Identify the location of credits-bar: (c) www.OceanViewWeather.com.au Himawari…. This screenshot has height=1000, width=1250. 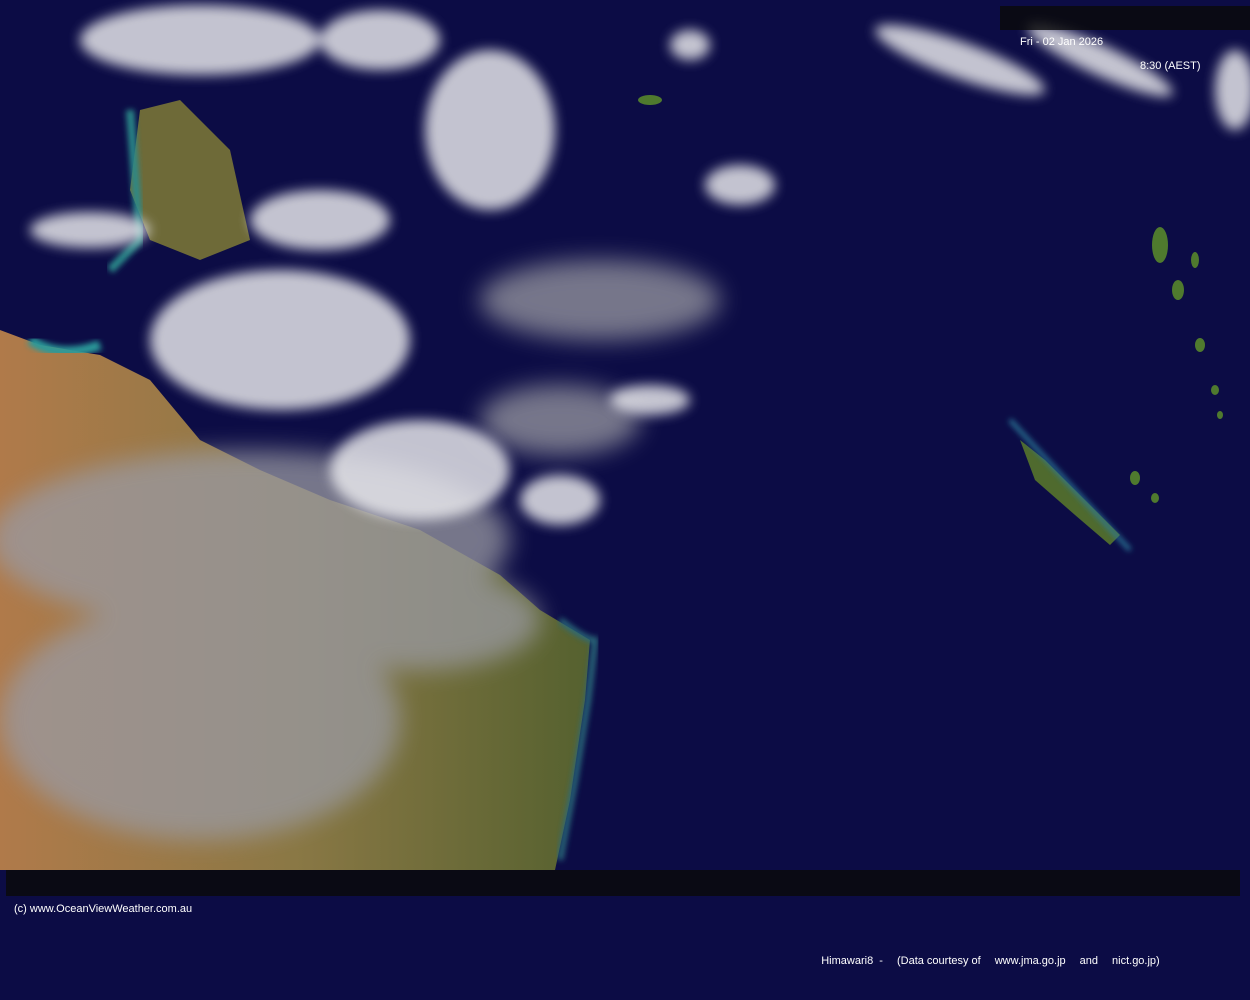
(623, 918).